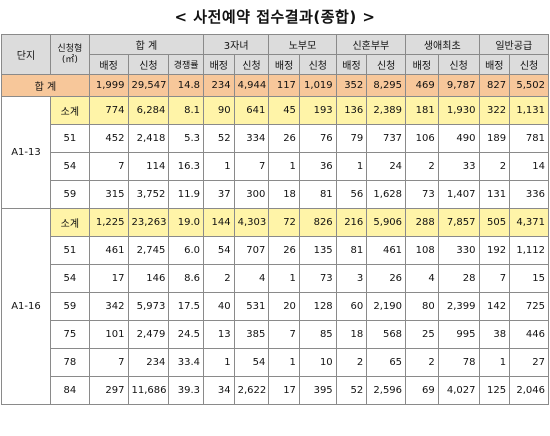 The image size is (550, 436). Describe the element at coordinates (386, 110) in the screenshot. I see `value-cell: 2,389` at that location.